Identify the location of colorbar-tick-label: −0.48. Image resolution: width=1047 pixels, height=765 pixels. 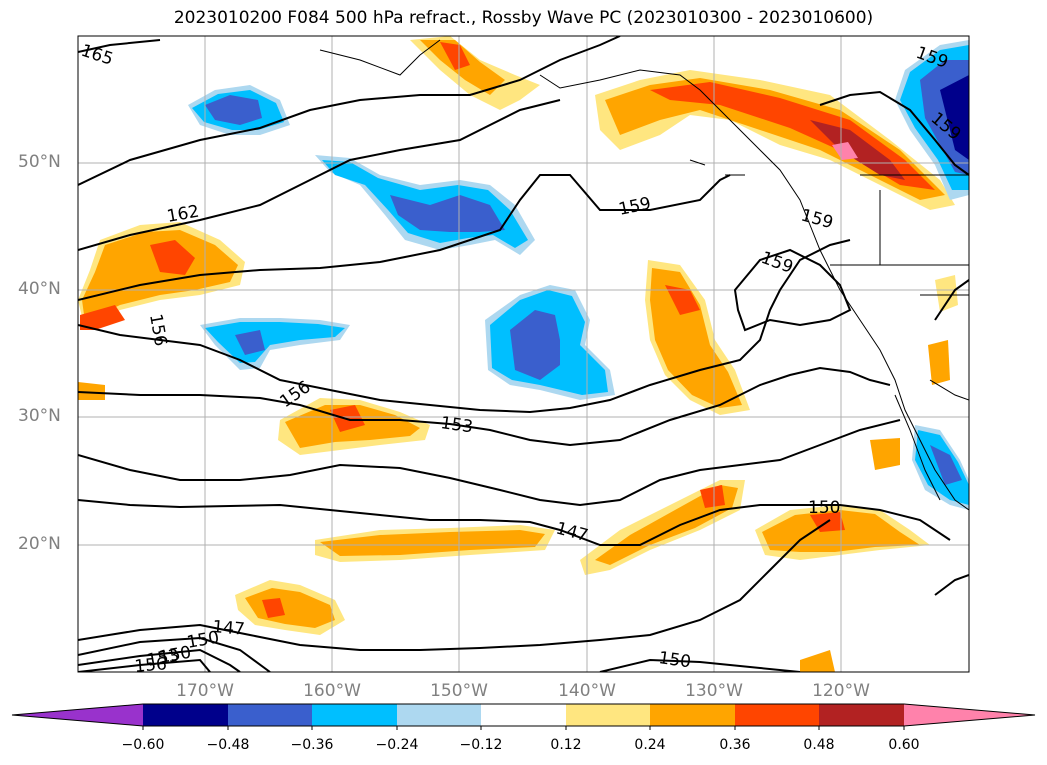
(228, 745).